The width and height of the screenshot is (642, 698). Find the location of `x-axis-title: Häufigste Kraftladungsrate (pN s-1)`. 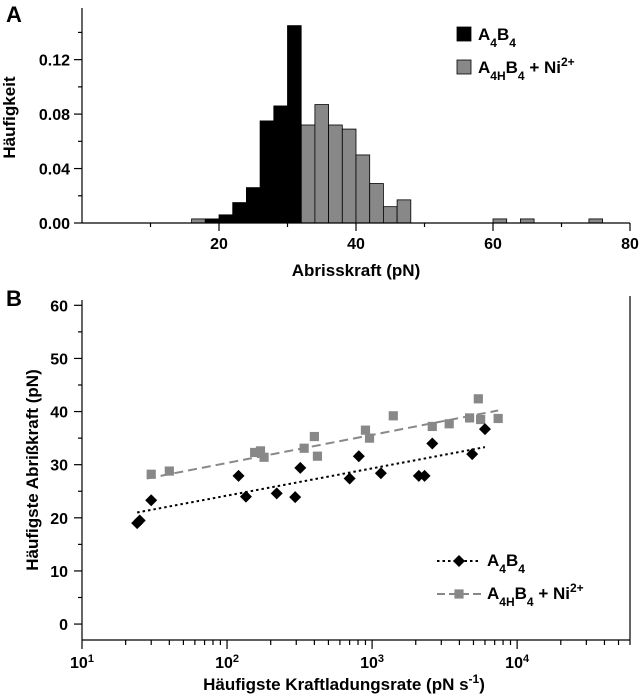

x-axis-title: Häufigste Kraftladungsrate (pN s-1) is located at coordinates (344, 683).